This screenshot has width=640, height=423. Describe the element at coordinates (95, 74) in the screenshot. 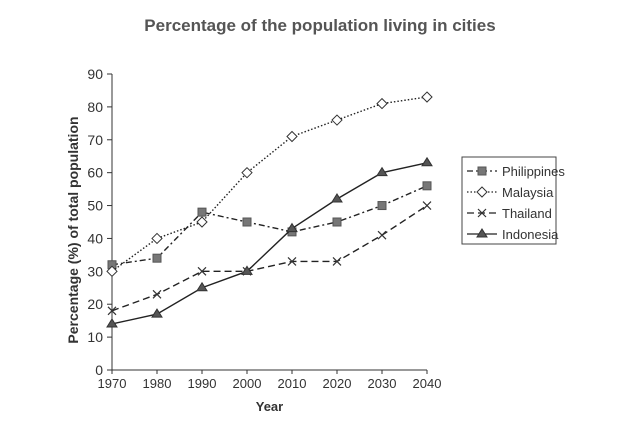

I see `y-tick-label: 90` at that location.